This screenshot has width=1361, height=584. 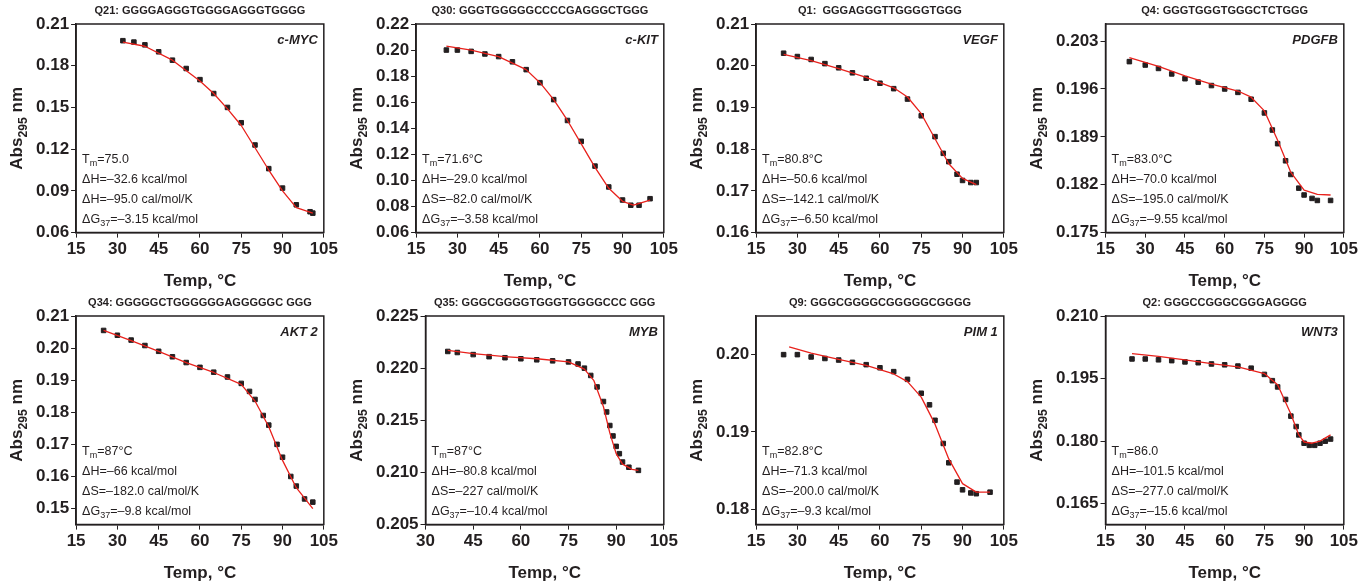 What do you see at coordinates (1164, 178) in the screenshot?
I see `annotation: ΔH=–70.0 kcal/mol` at bounding box center [1164, 178].